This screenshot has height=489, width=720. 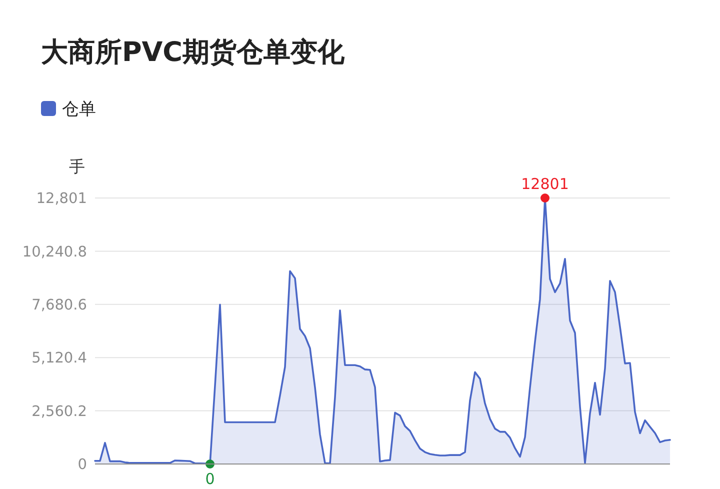 What do you see at coordinates (59, 305) in the screenshot?
I see `y-tick-label: 7,680.6` at bounding box center [59, 305].